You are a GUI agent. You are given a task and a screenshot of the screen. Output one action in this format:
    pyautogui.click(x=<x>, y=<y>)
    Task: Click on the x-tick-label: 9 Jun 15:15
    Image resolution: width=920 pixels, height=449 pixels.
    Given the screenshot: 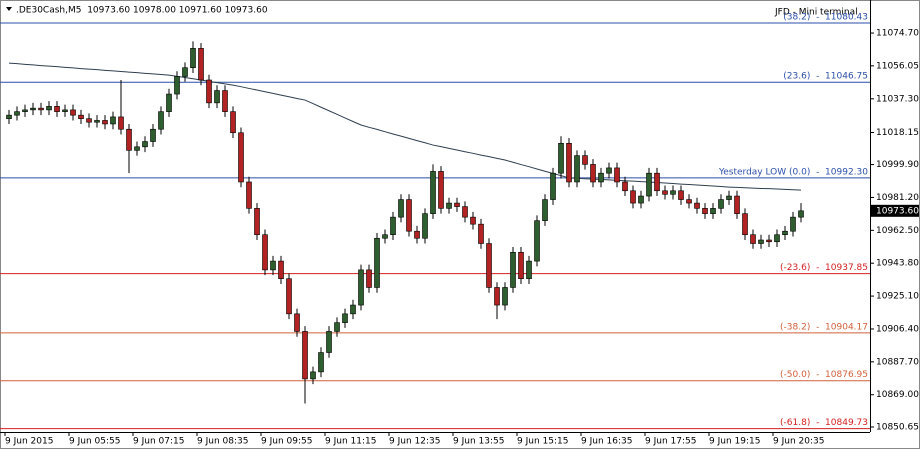 What is the action you would take?
    pyautogui.click(x=542, y=442)
    